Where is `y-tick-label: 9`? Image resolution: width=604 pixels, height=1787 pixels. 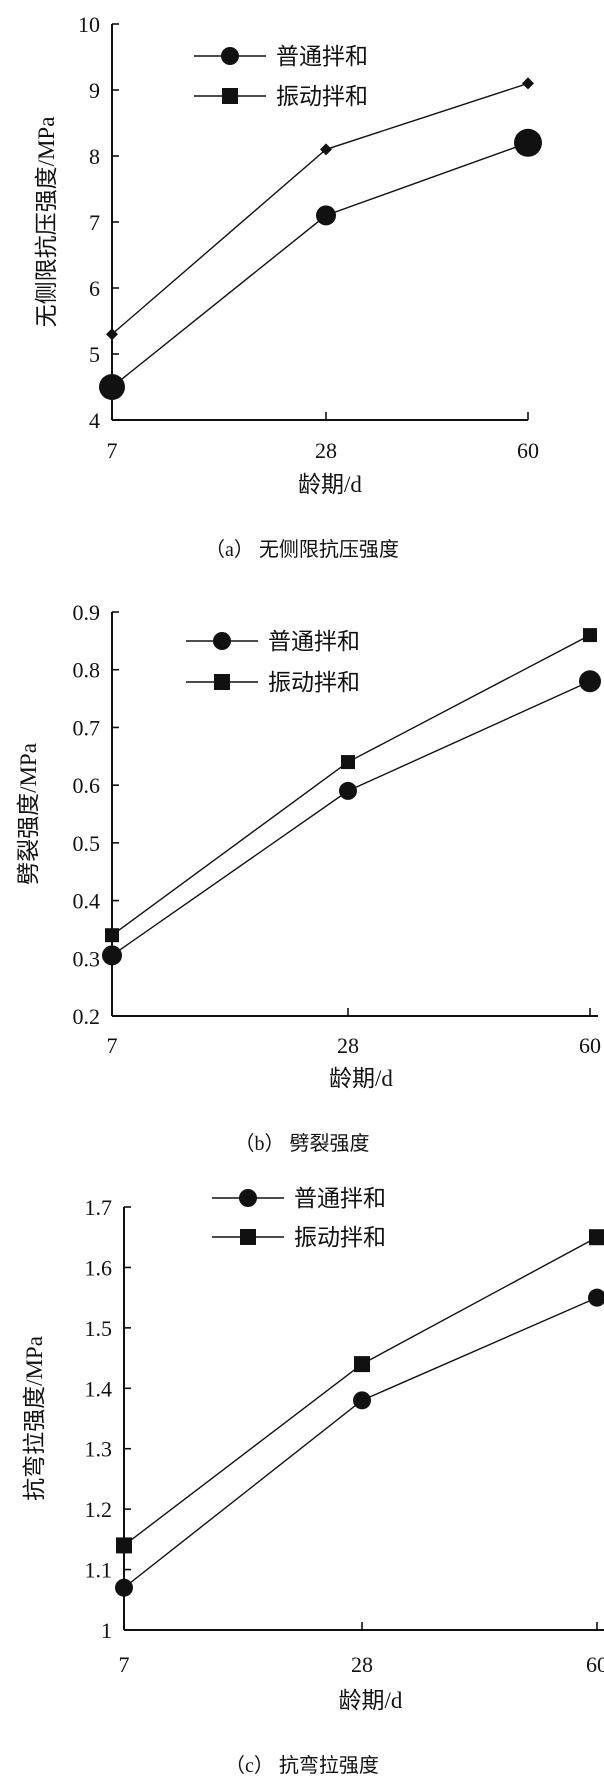
y-tick-label: 9 is located at coordinates (94, 90).